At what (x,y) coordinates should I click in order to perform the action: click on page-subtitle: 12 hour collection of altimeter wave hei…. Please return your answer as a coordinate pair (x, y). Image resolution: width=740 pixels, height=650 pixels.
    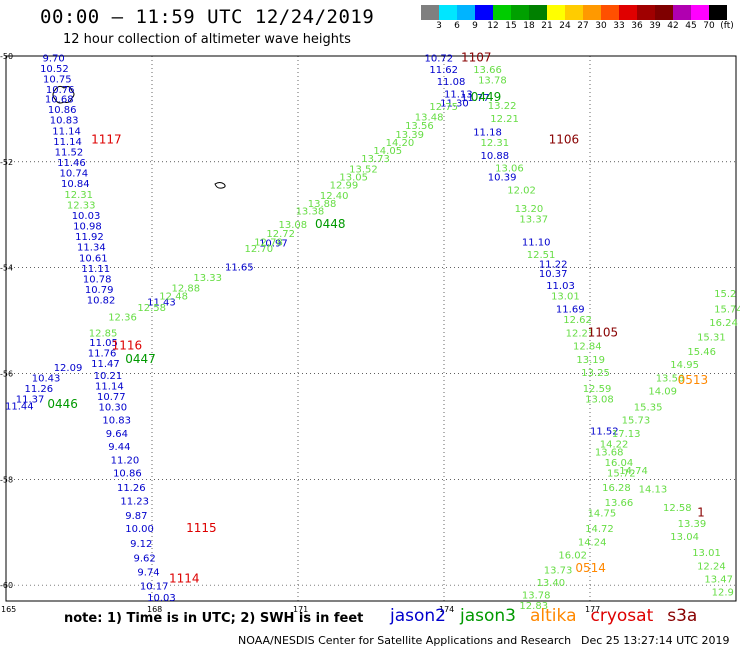
    Looking at the image, I should click on (207, 39).